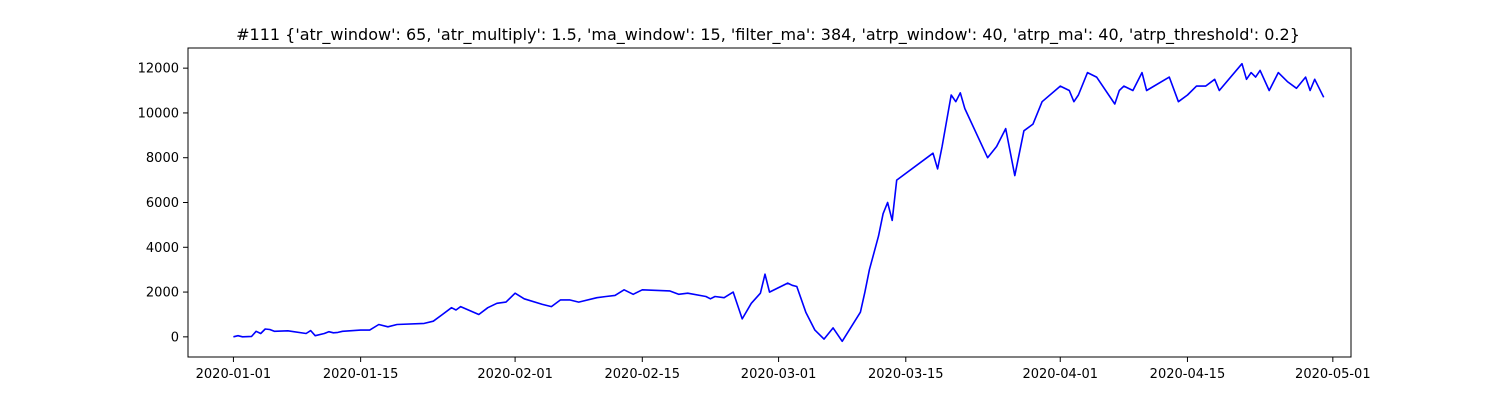  I want to click on x-tick-label: 2020-01-15, so click(361, 374).